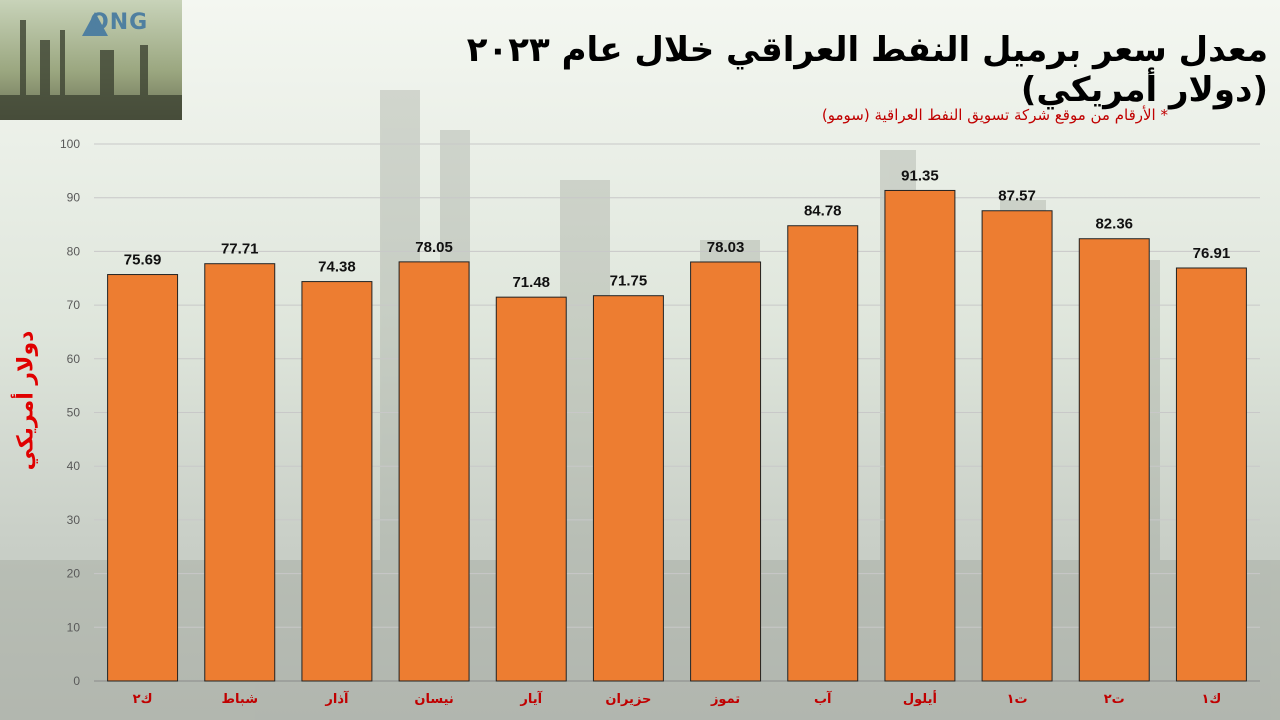  I want to click on data-label: 75.69, so click(143, 260).